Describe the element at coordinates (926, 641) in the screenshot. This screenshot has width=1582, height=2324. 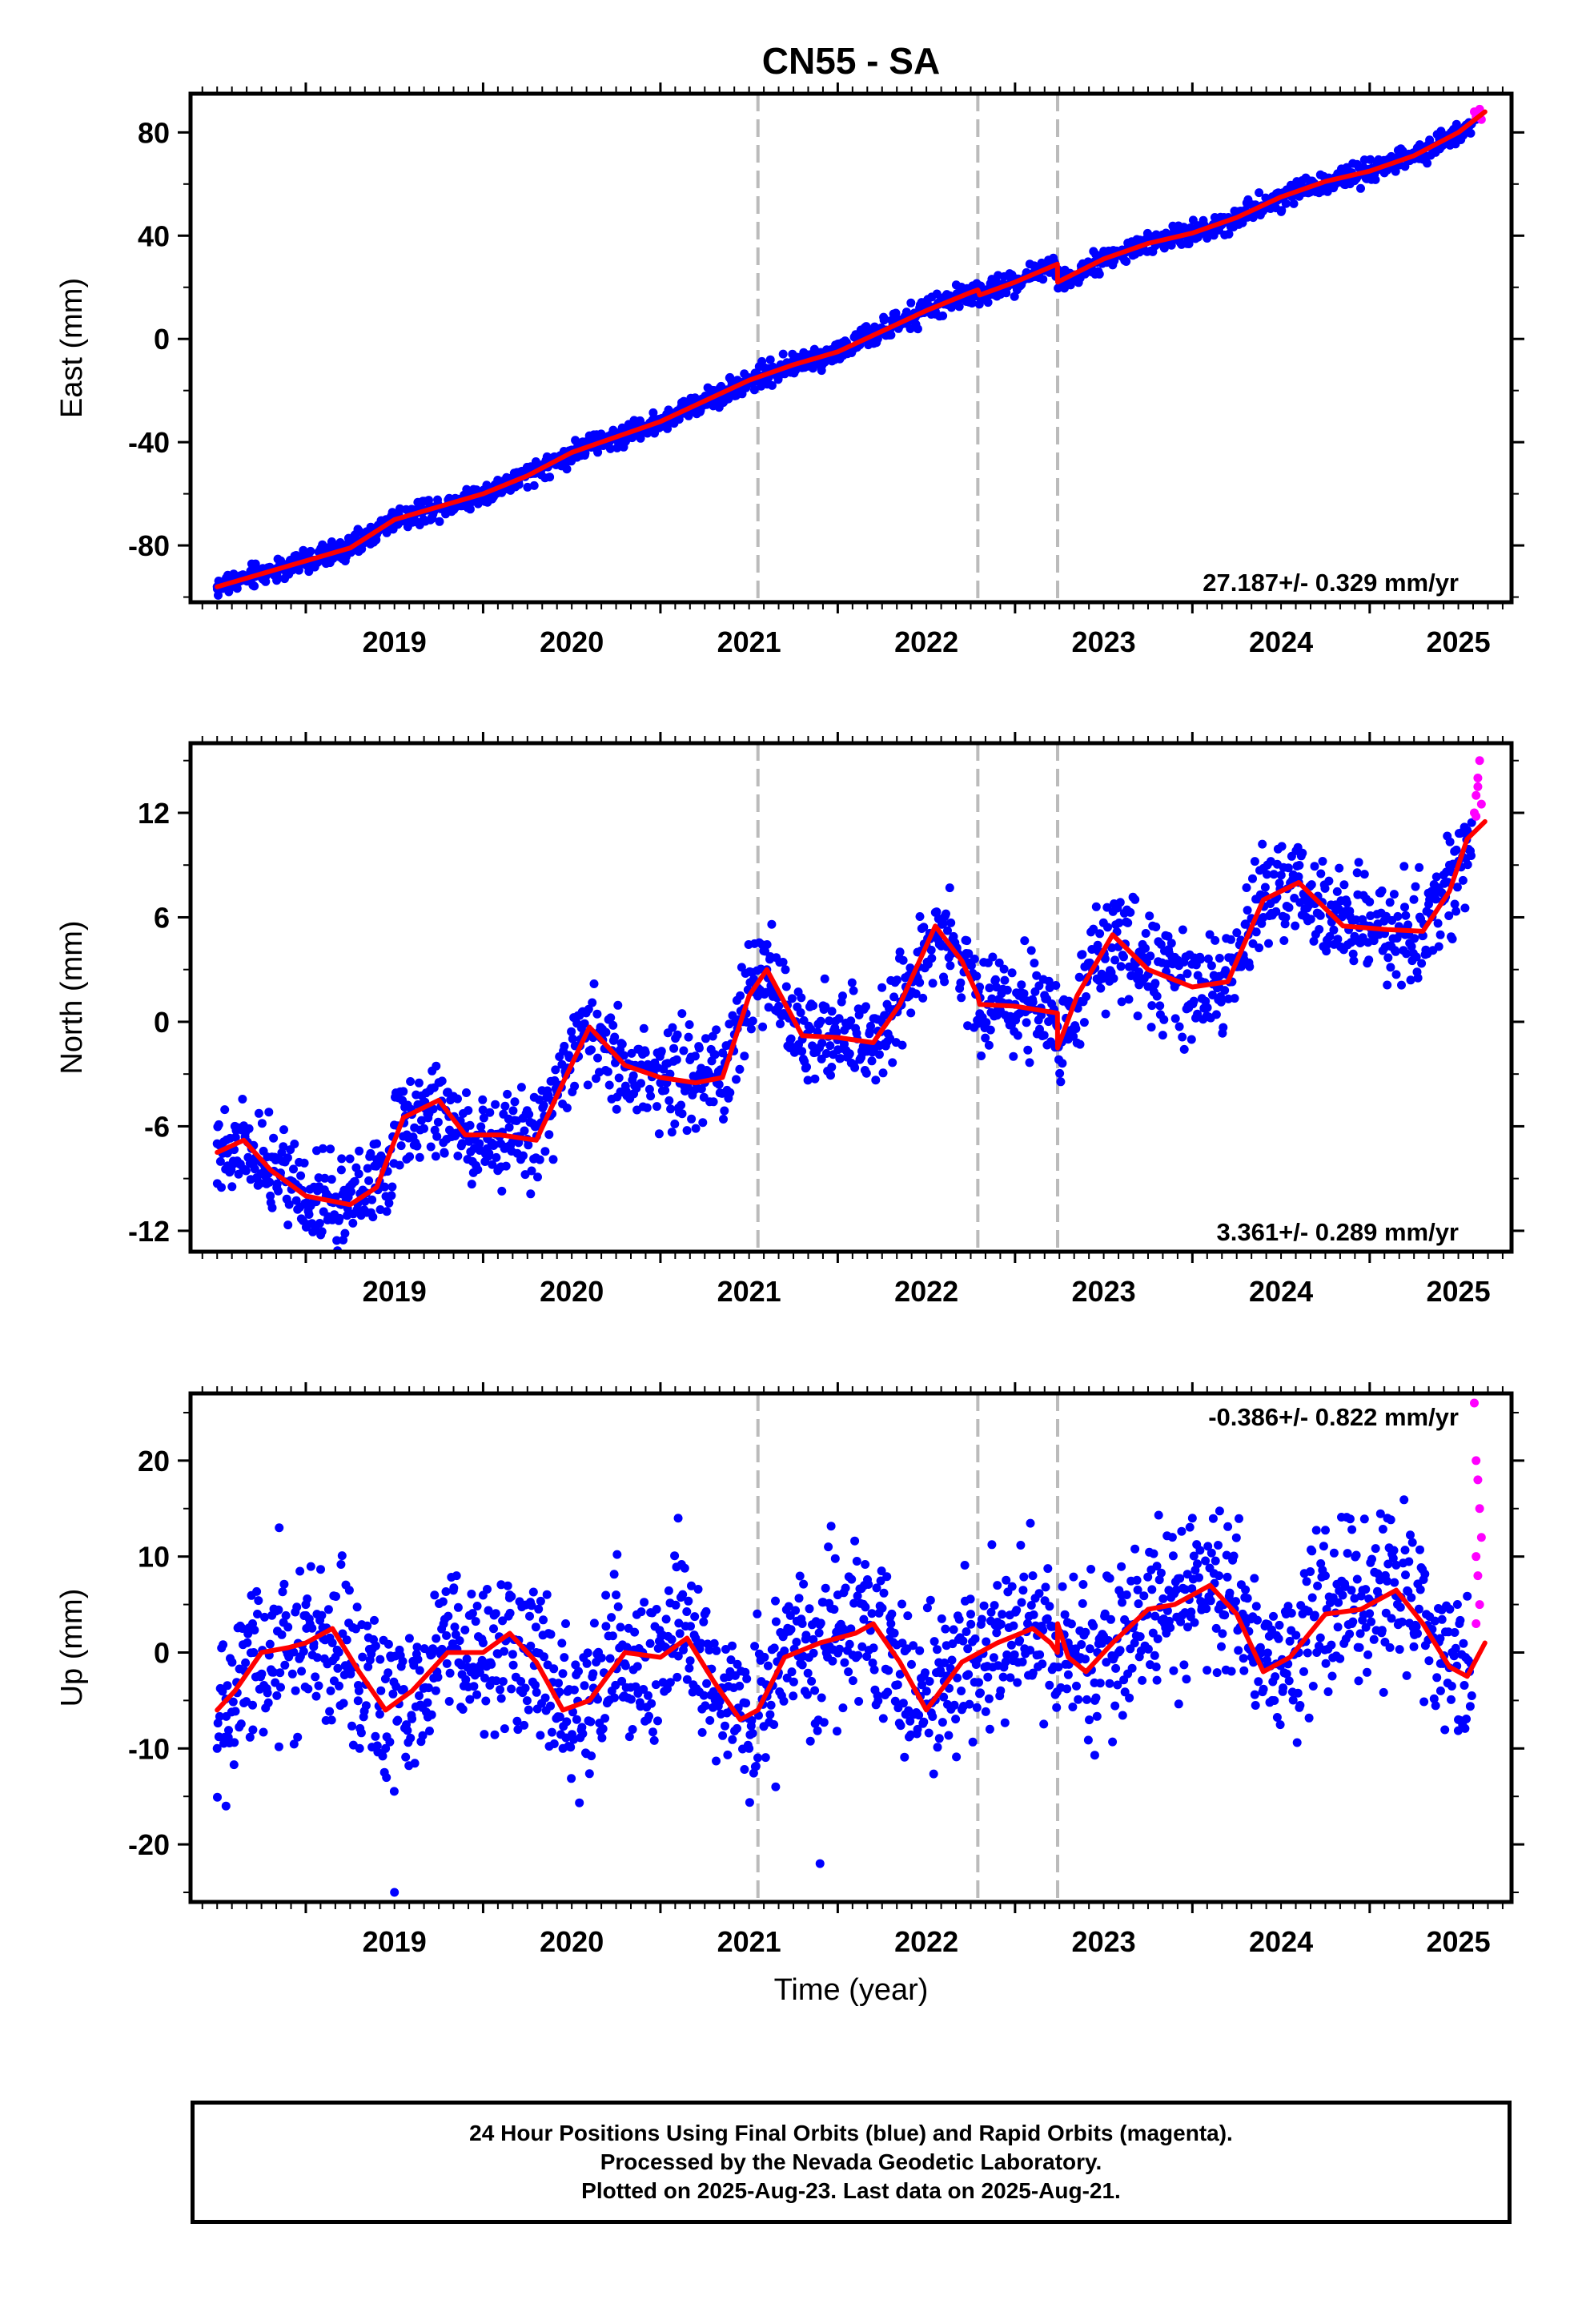
I see `east-x-tick-label: 2022` at that location.